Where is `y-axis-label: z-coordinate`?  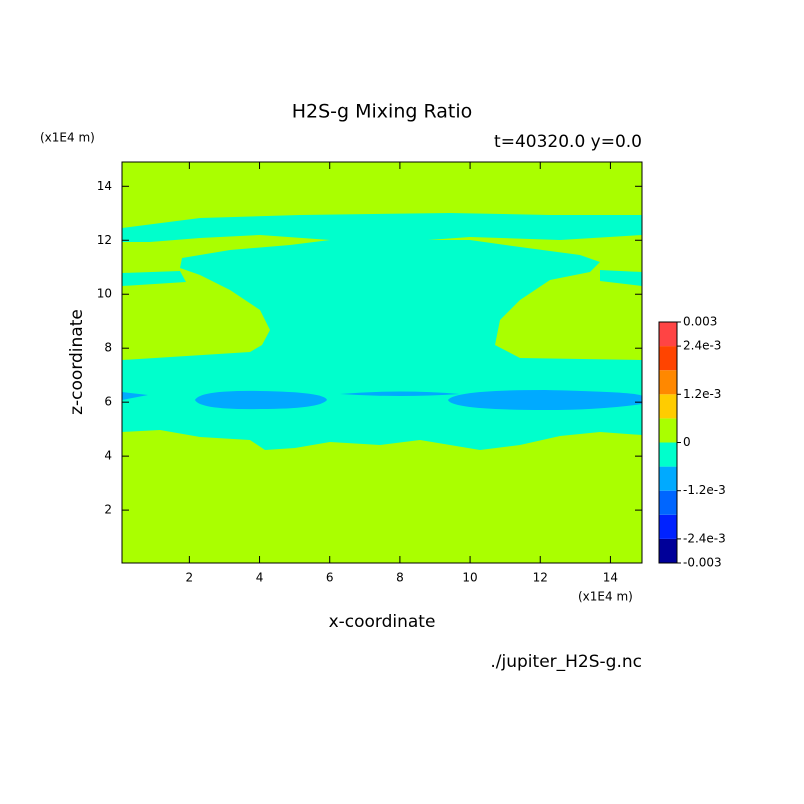 y-axis-label: z-coordinate is located at coordinates (77, 362).